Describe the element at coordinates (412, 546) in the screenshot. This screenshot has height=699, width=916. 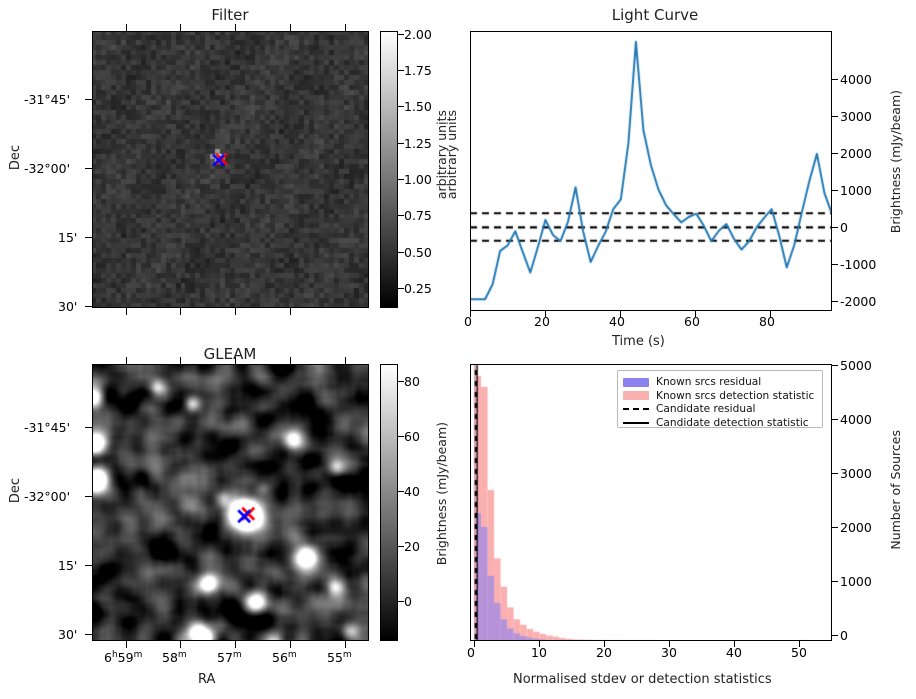
I see `gleam-cbar-tick-3: 20` at that location.